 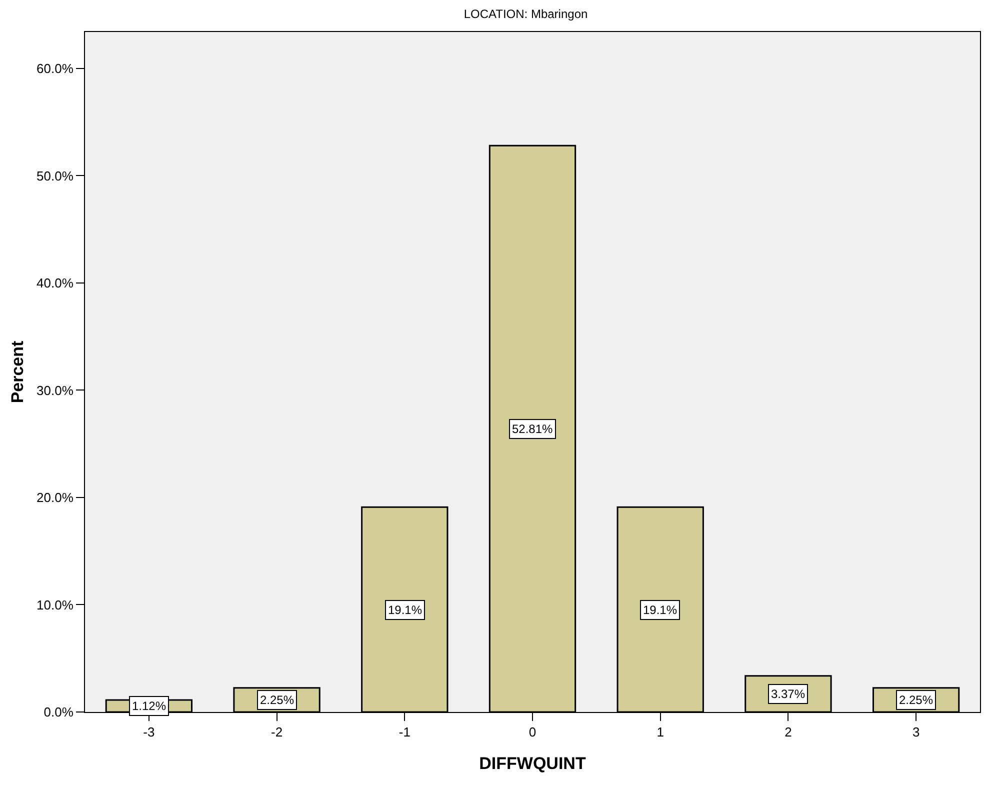 I want to click on y-tick-label: 20.0%, so click(x=55, y=498).